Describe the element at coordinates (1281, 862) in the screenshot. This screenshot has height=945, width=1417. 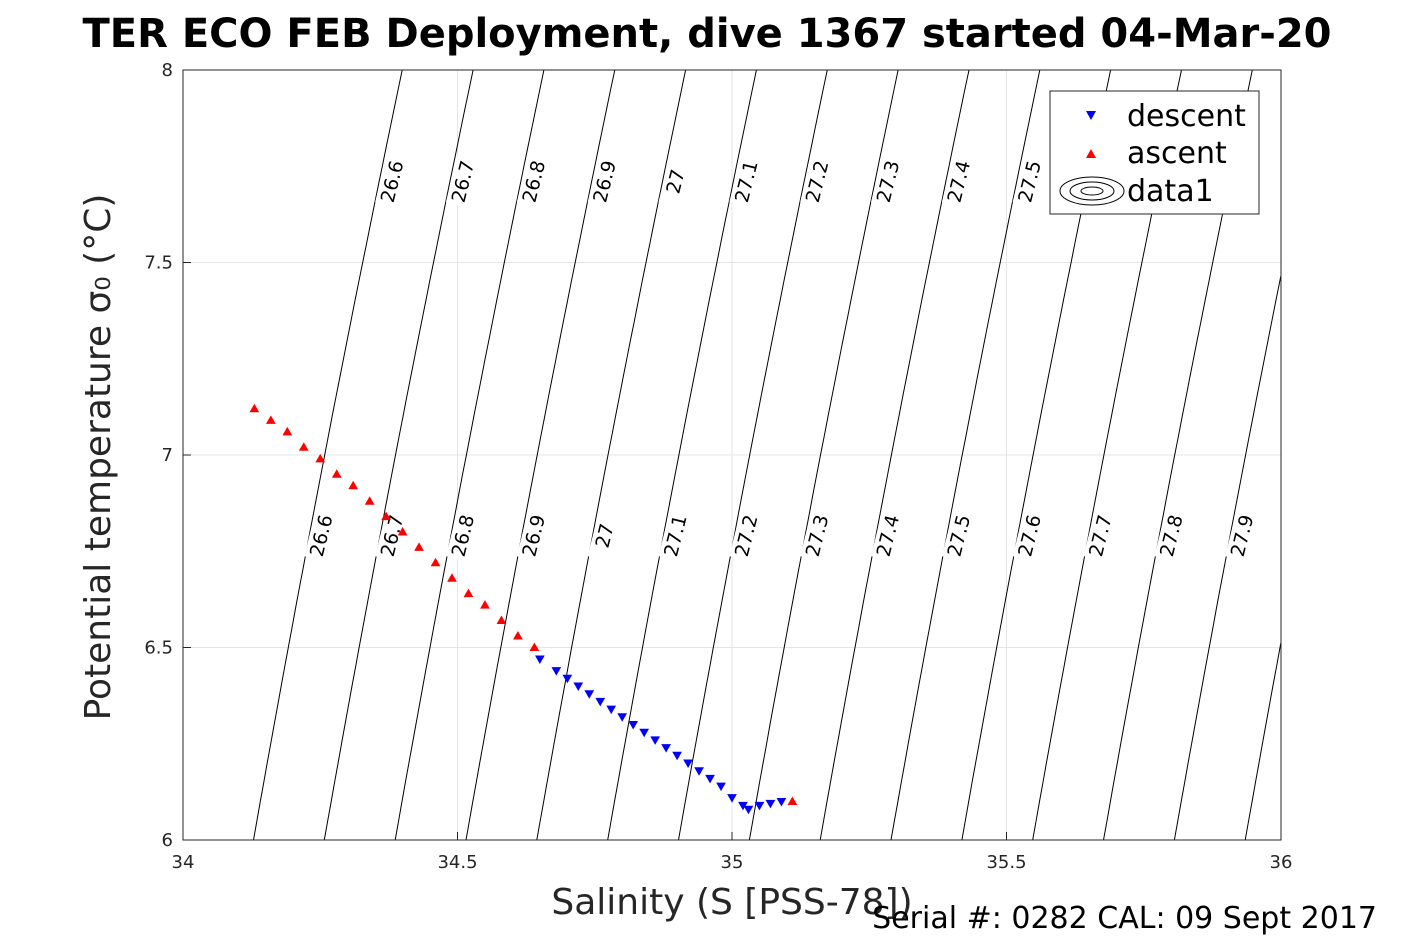
I see `x-tick-label: 36` at that location.